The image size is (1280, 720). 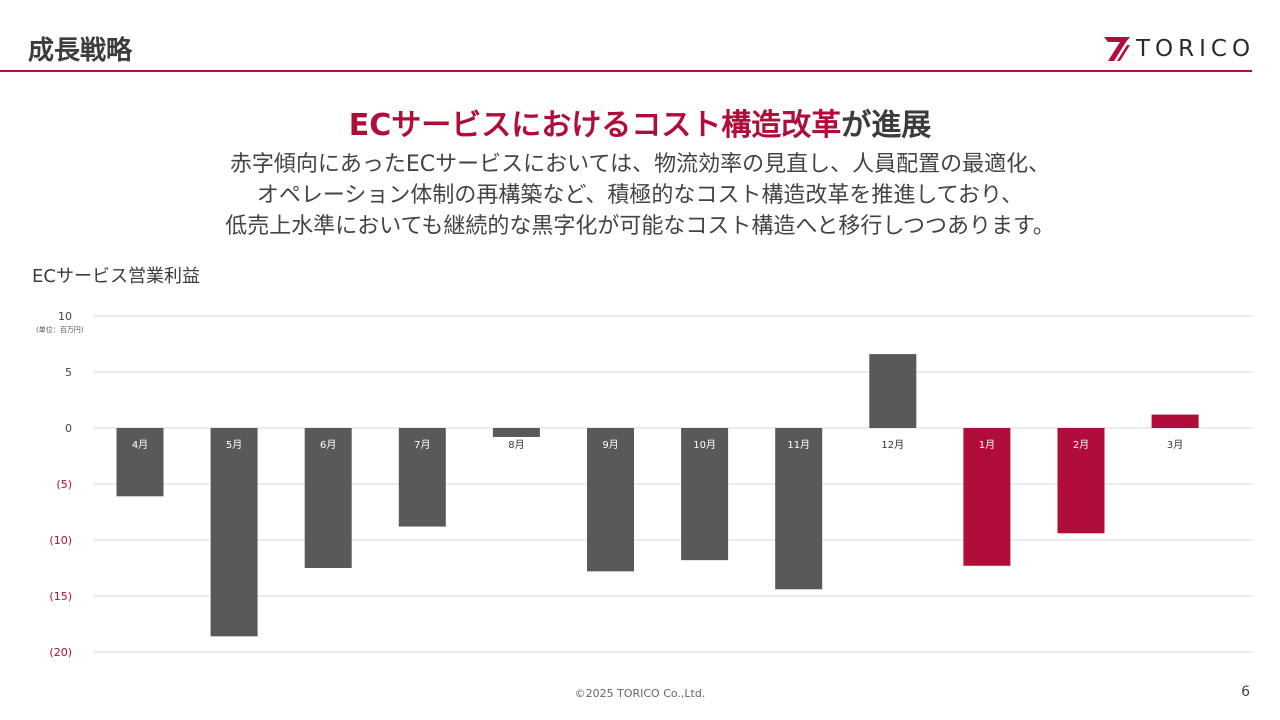 What do you see at coordinates (1175, 445) in the screenshot?
I see `x-tick-label: 3月` at bounding box center [1175, 445].